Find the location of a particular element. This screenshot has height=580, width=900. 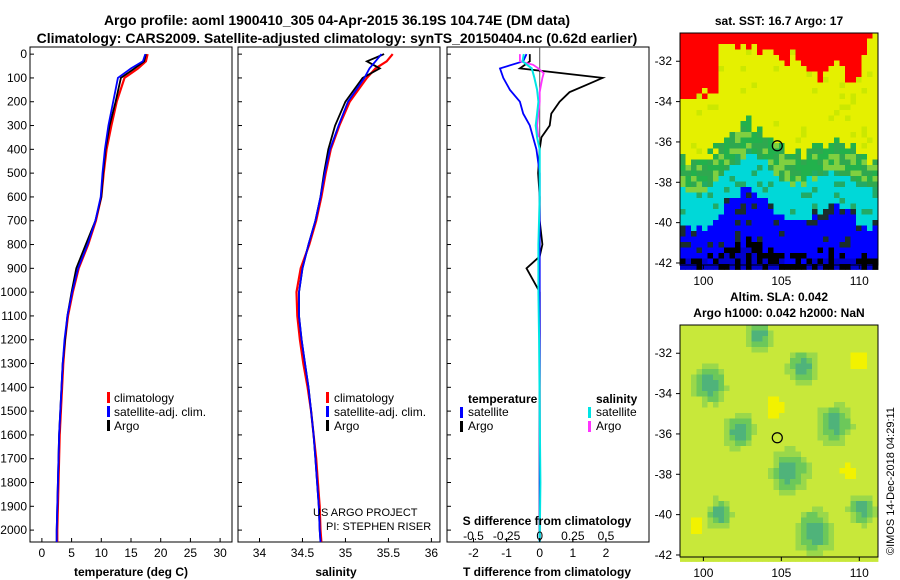

depth-tick-label: 600 is located at coordinates (17, 197).